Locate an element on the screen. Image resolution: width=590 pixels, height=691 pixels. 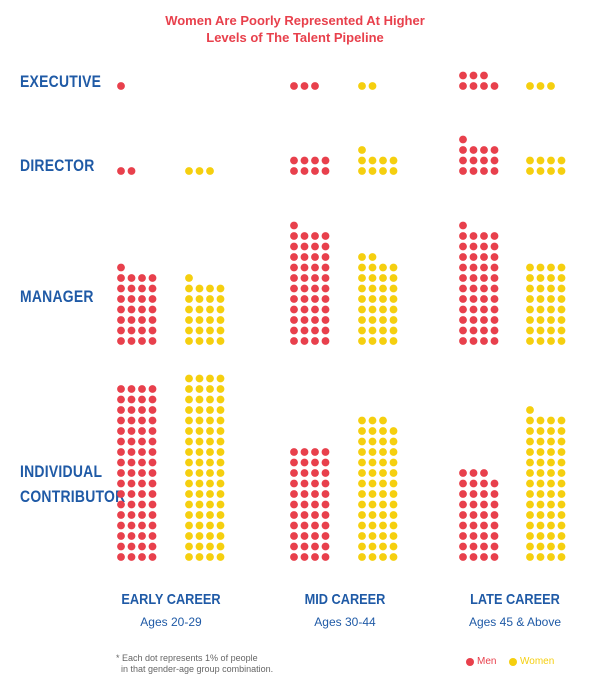
footnote-line-2: in that gender-age group combination. is located at coordinates (195, 669).